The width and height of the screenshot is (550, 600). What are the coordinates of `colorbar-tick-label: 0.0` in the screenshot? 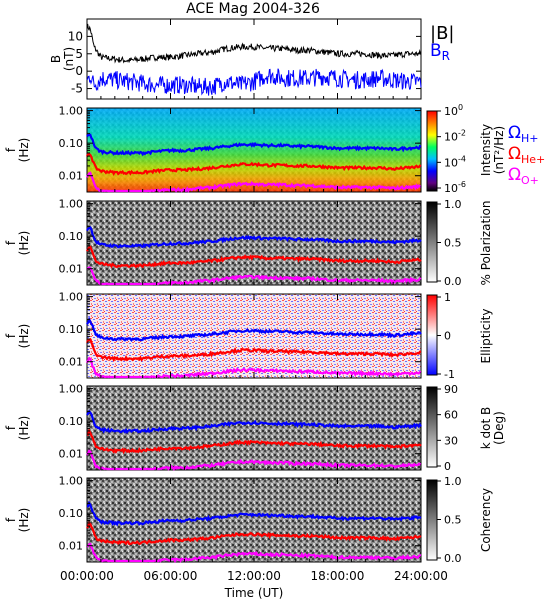 It's located at (453, 281).